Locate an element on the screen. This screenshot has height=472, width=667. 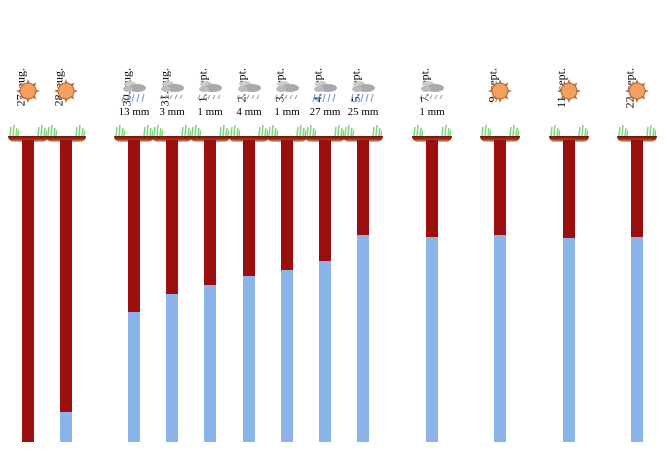
rain-amount: 27 mm is located at coordinates (325, 112).